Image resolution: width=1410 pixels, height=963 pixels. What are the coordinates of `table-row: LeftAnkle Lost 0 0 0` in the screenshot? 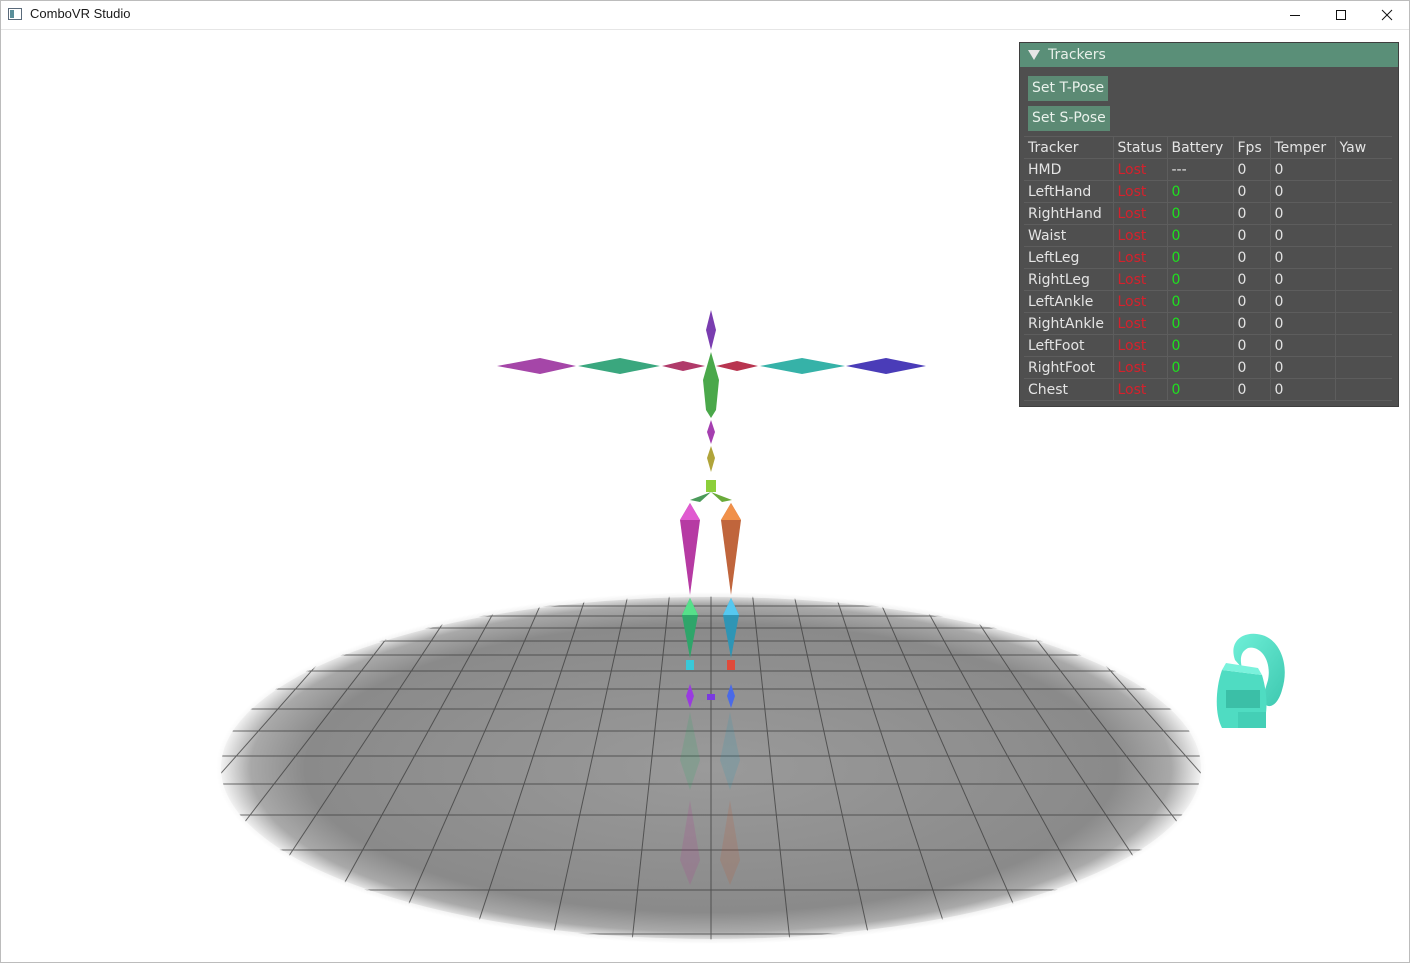 It's located at (1208, 301).